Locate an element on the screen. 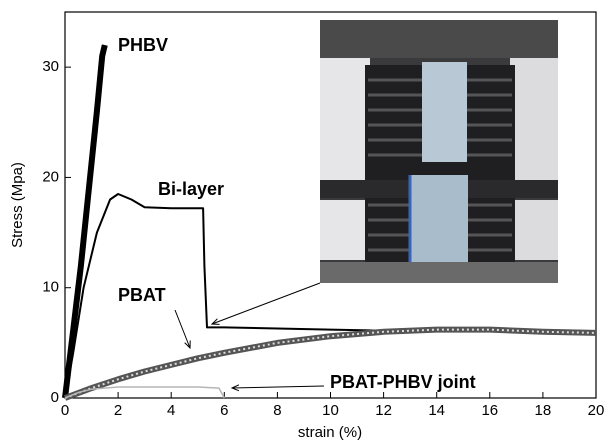 This screenshot has height=447, width=605. x-tick-label: 16 is located at coordinates (489, 410).